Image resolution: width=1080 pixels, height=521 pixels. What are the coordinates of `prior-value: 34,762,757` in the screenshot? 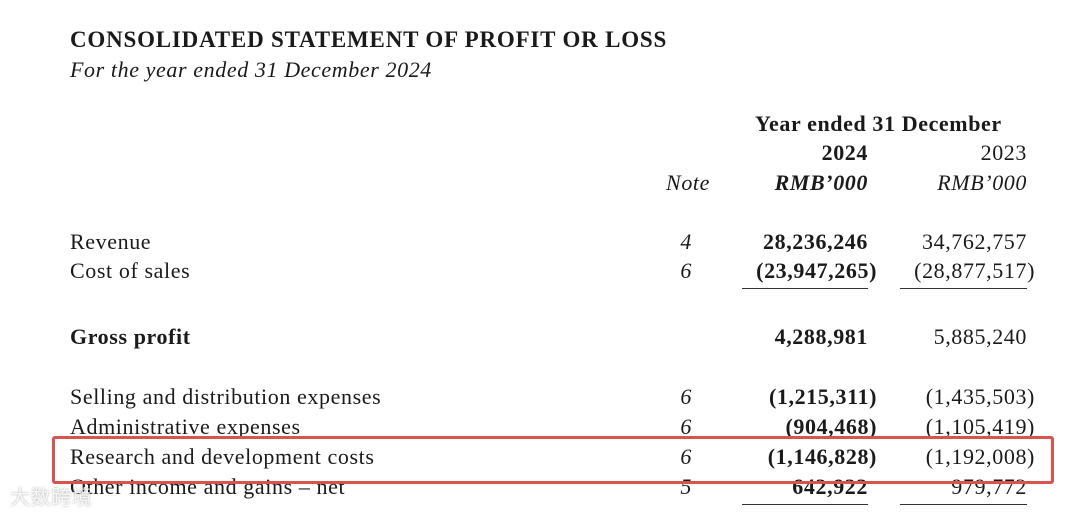 It's located at (974, 241).